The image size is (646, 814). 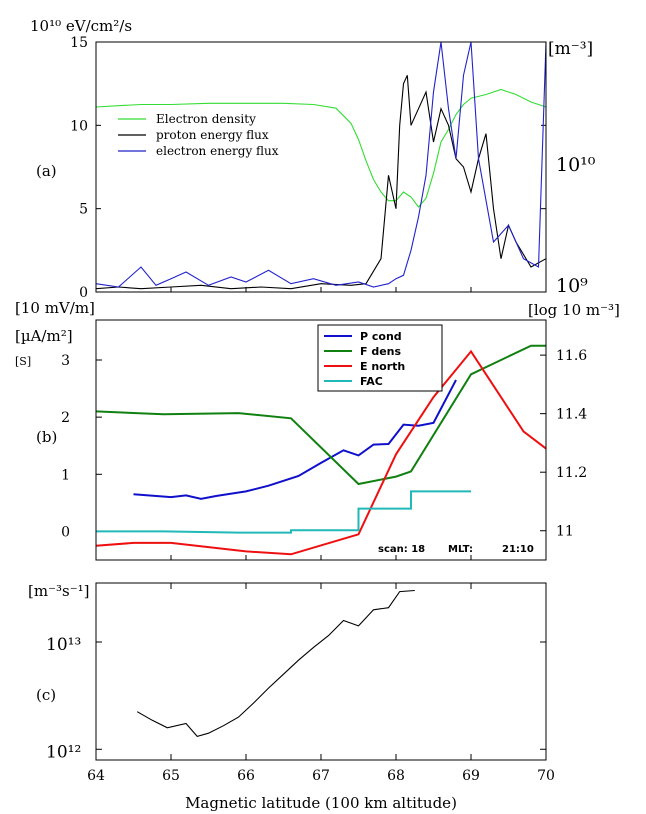 I want to click on legend-label: electron energy flux, so click(x=217, y=151).